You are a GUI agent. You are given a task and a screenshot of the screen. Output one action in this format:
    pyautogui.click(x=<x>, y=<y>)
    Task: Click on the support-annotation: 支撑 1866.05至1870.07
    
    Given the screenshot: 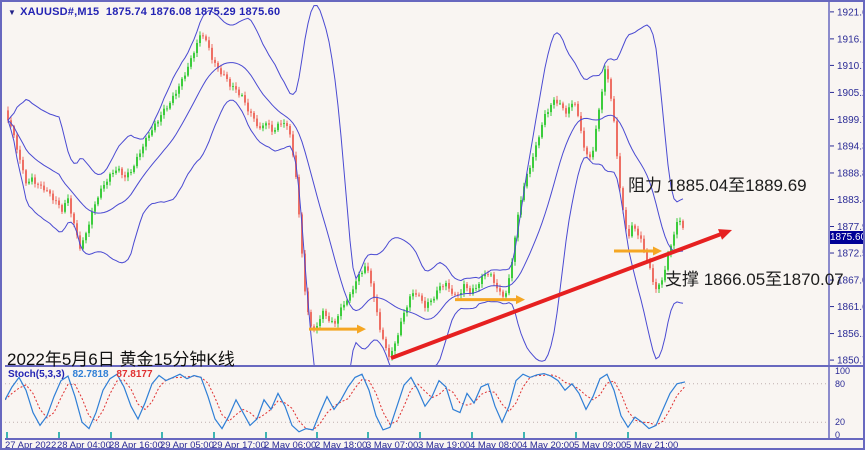 What is the action you would take?
    pyautogui.click(x=754, y=279)
    